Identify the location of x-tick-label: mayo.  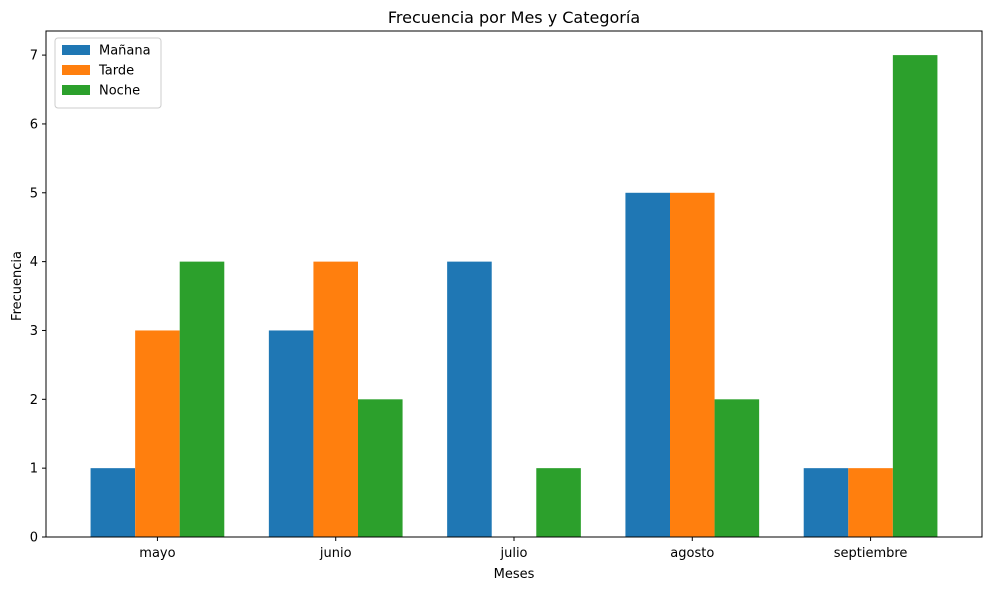
(157, 553).